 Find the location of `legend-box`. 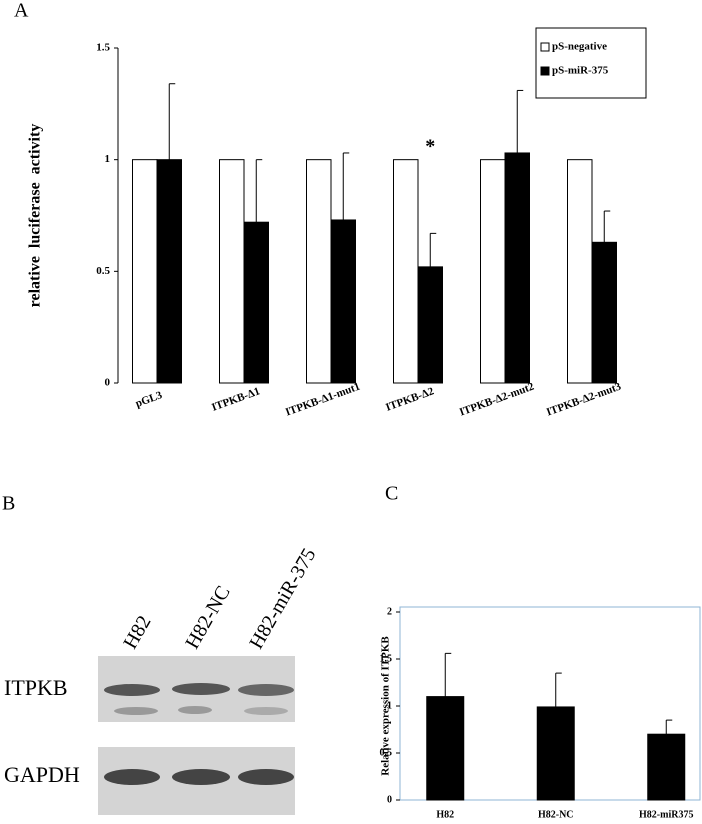

legend-box is located at coordinates (591, 63).